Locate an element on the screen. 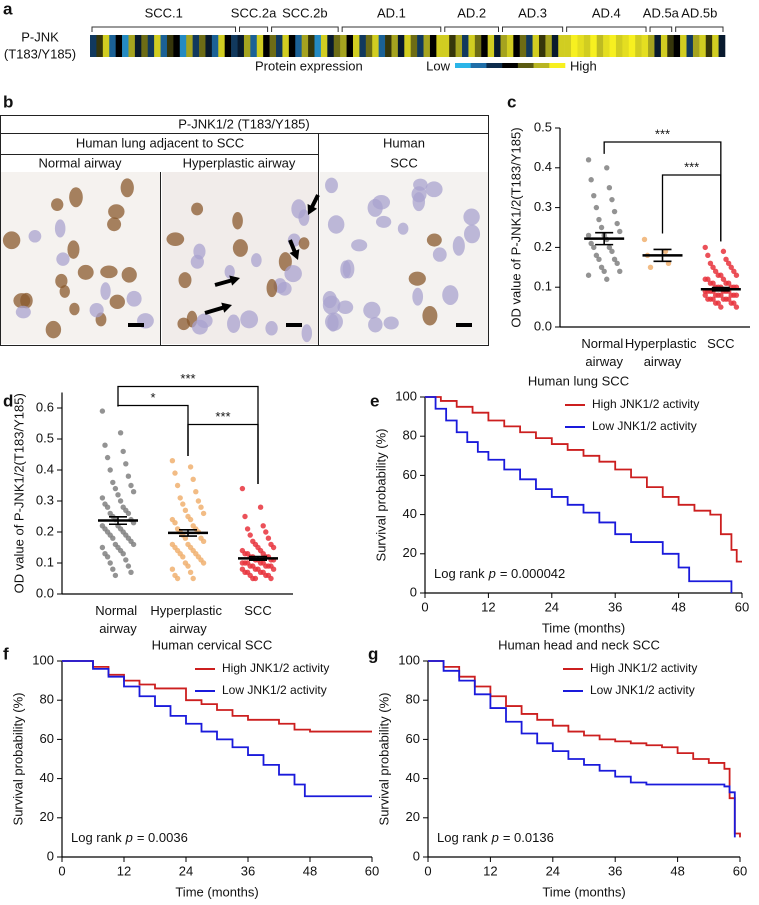 The height and width of the screenshot is (905, 759). heatmap-label: P-JNK is located at coordinates (40, 36).